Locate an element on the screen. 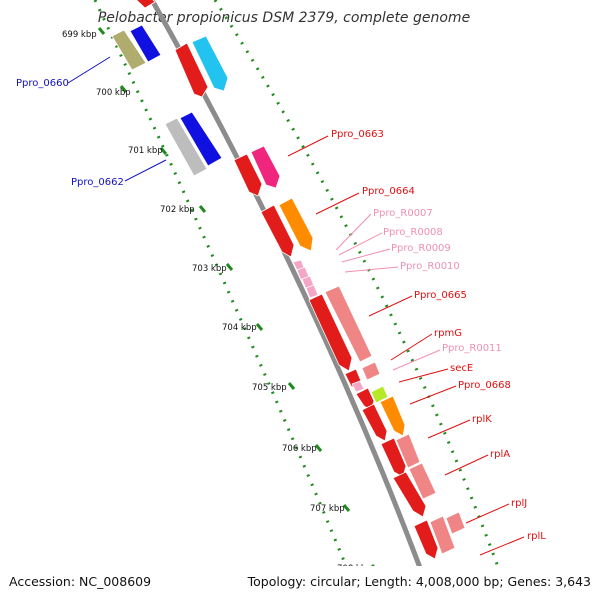 Image resolution: width=600 pixels, height=600 pixels. gene-label: Ppro_0663 is located at coordinates (357, 134).